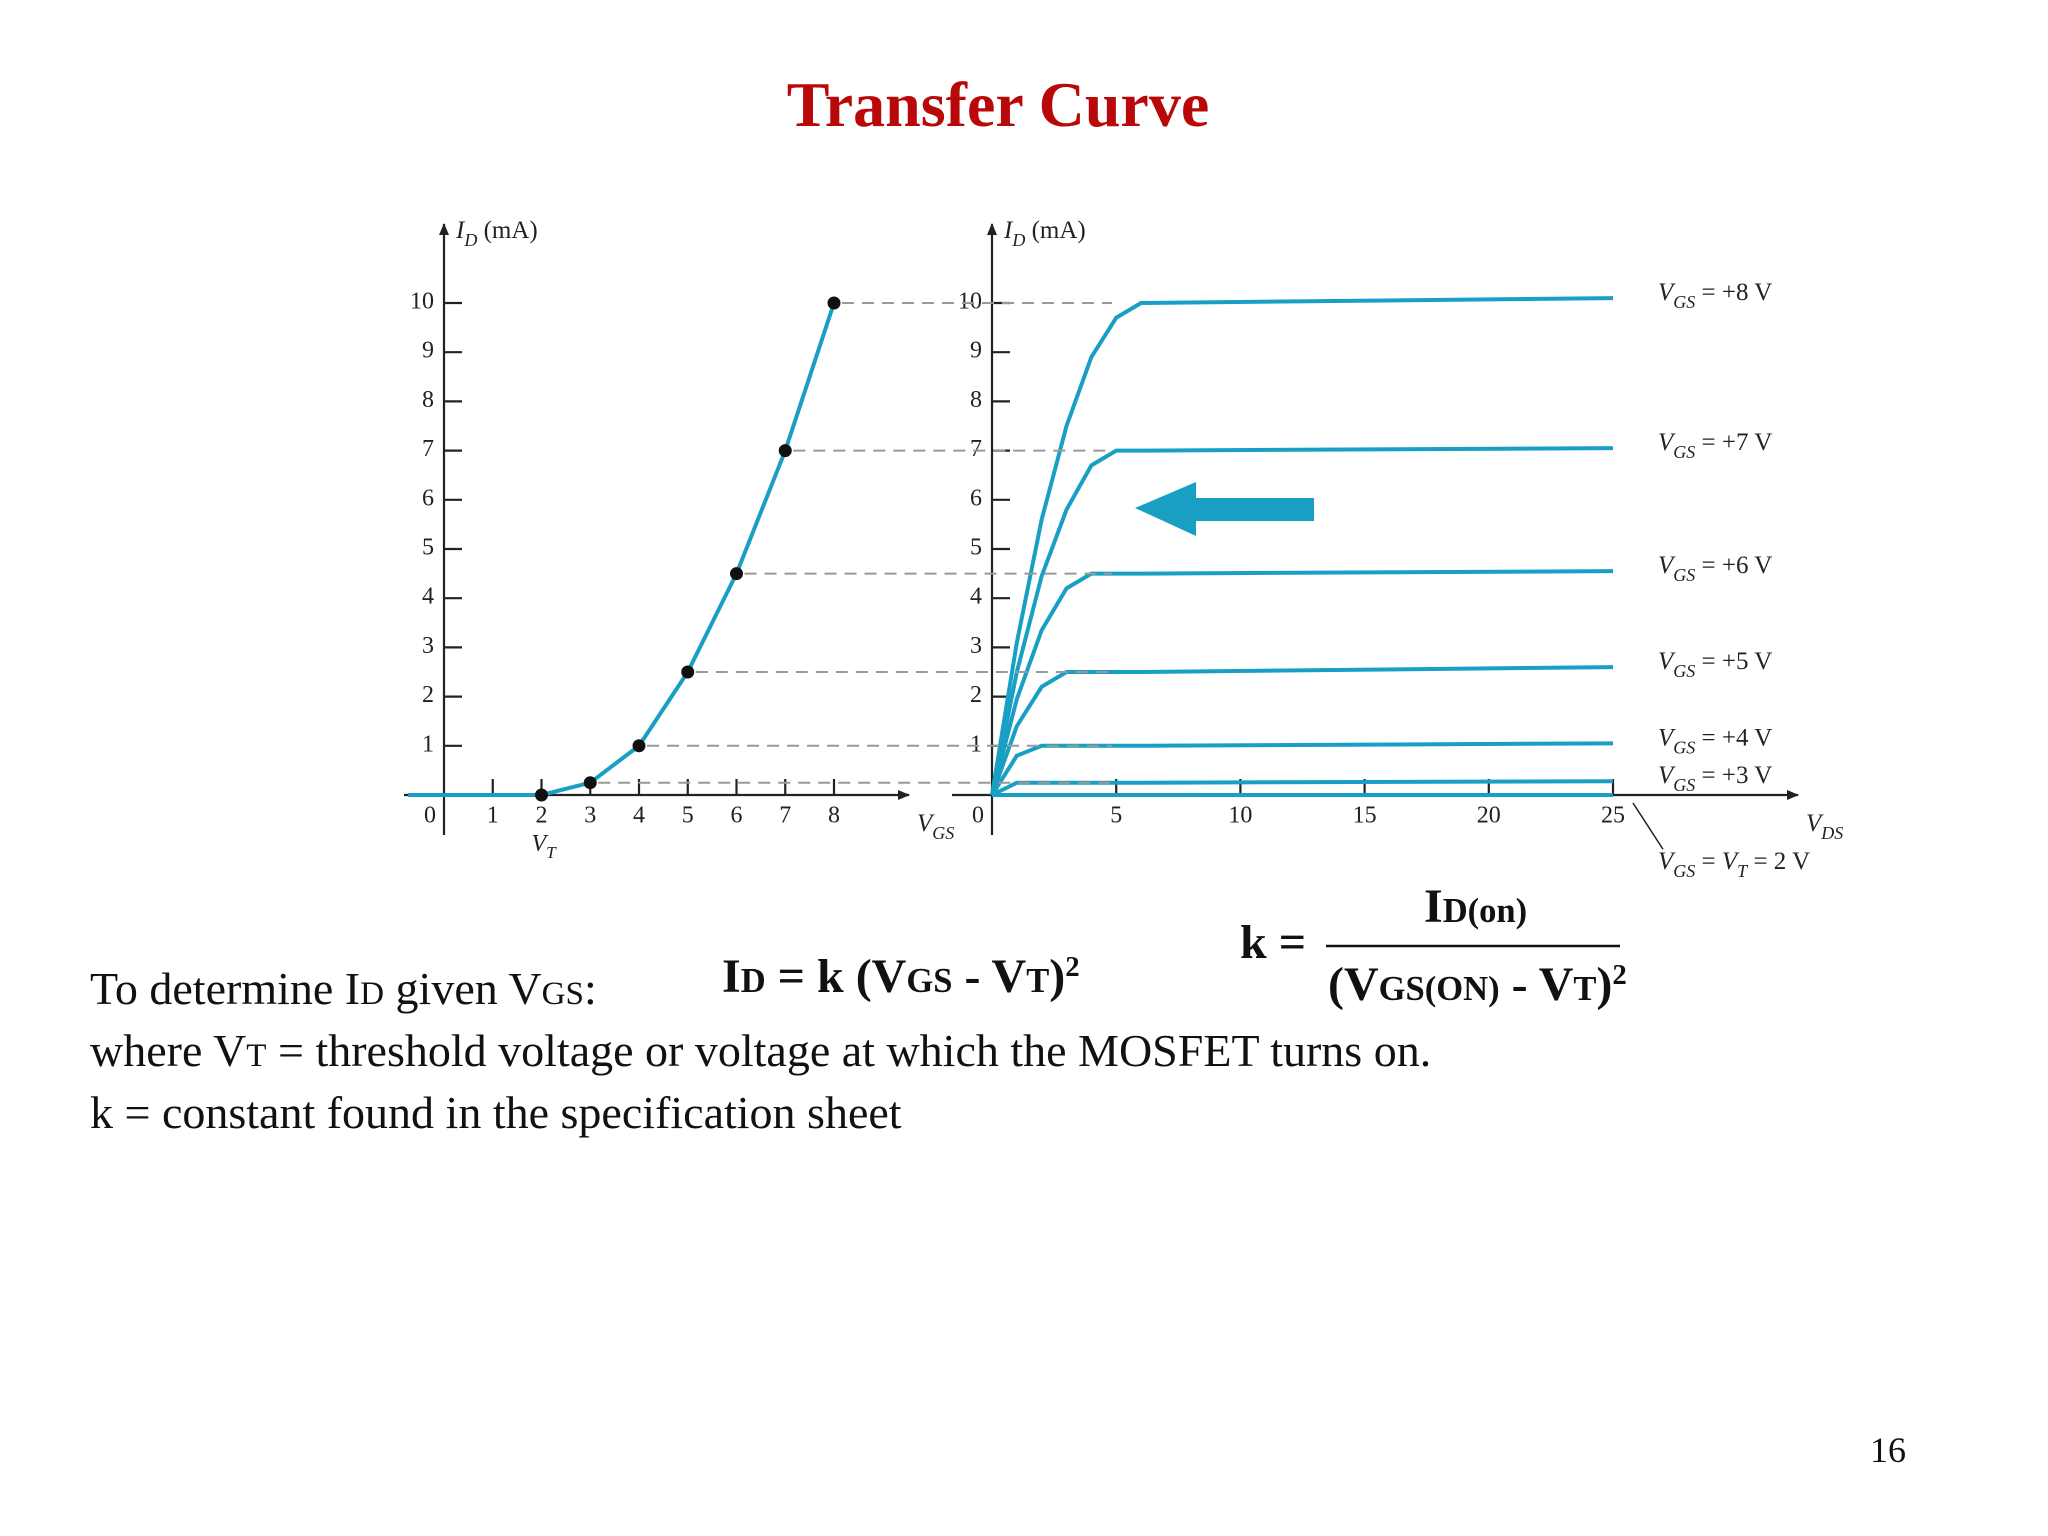 The height and width of the screenshot is (1536, 2048). I want to click on body-text: To determine ID given VGS:, so click(343, 988).